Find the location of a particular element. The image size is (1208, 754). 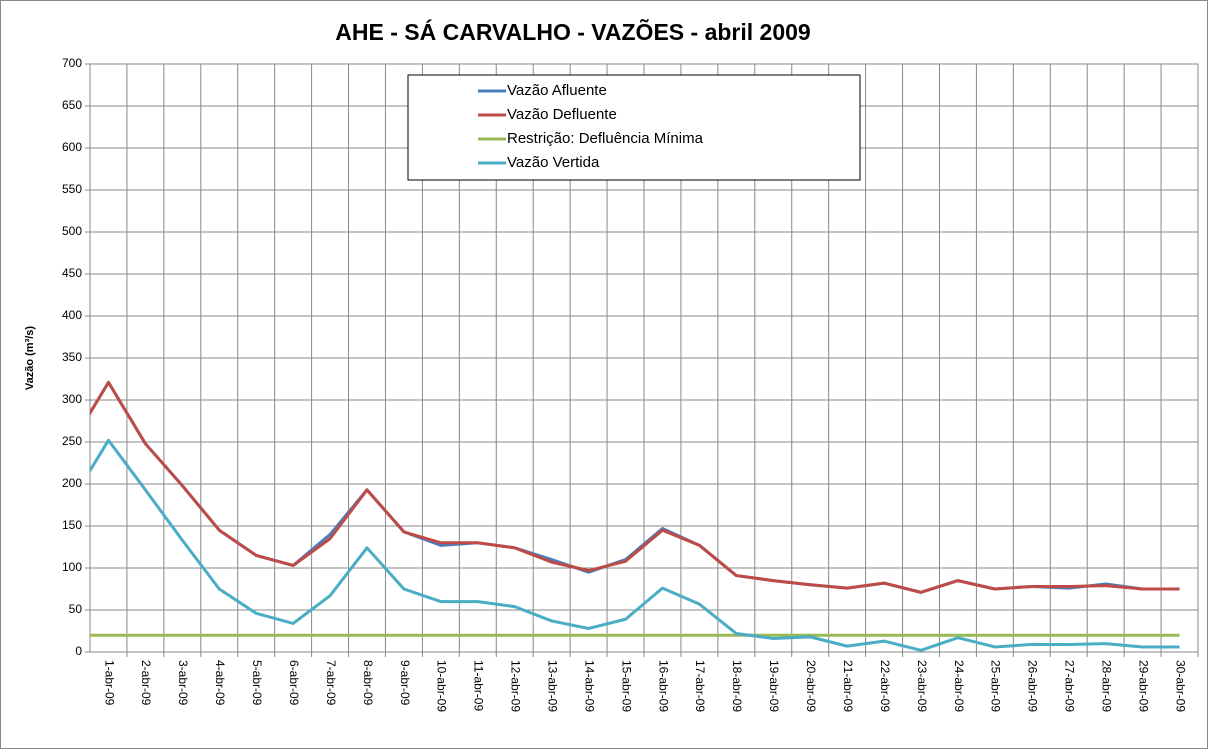

x-tick-label: 17-abr-09 is located at coordinates (700, 686).